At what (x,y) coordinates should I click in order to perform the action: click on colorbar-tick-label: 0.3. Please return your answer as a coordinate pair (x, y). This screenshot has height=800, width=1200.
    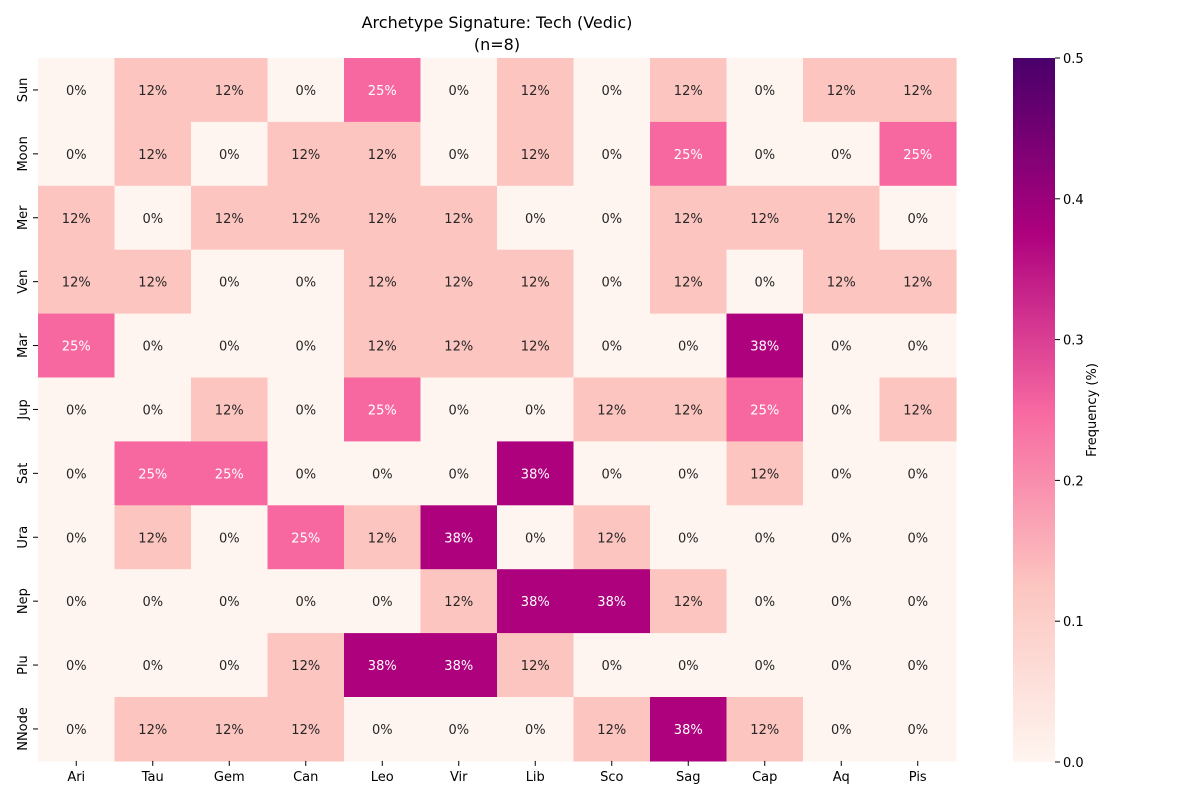
    Looking at the image, I should click on (1073, 341).